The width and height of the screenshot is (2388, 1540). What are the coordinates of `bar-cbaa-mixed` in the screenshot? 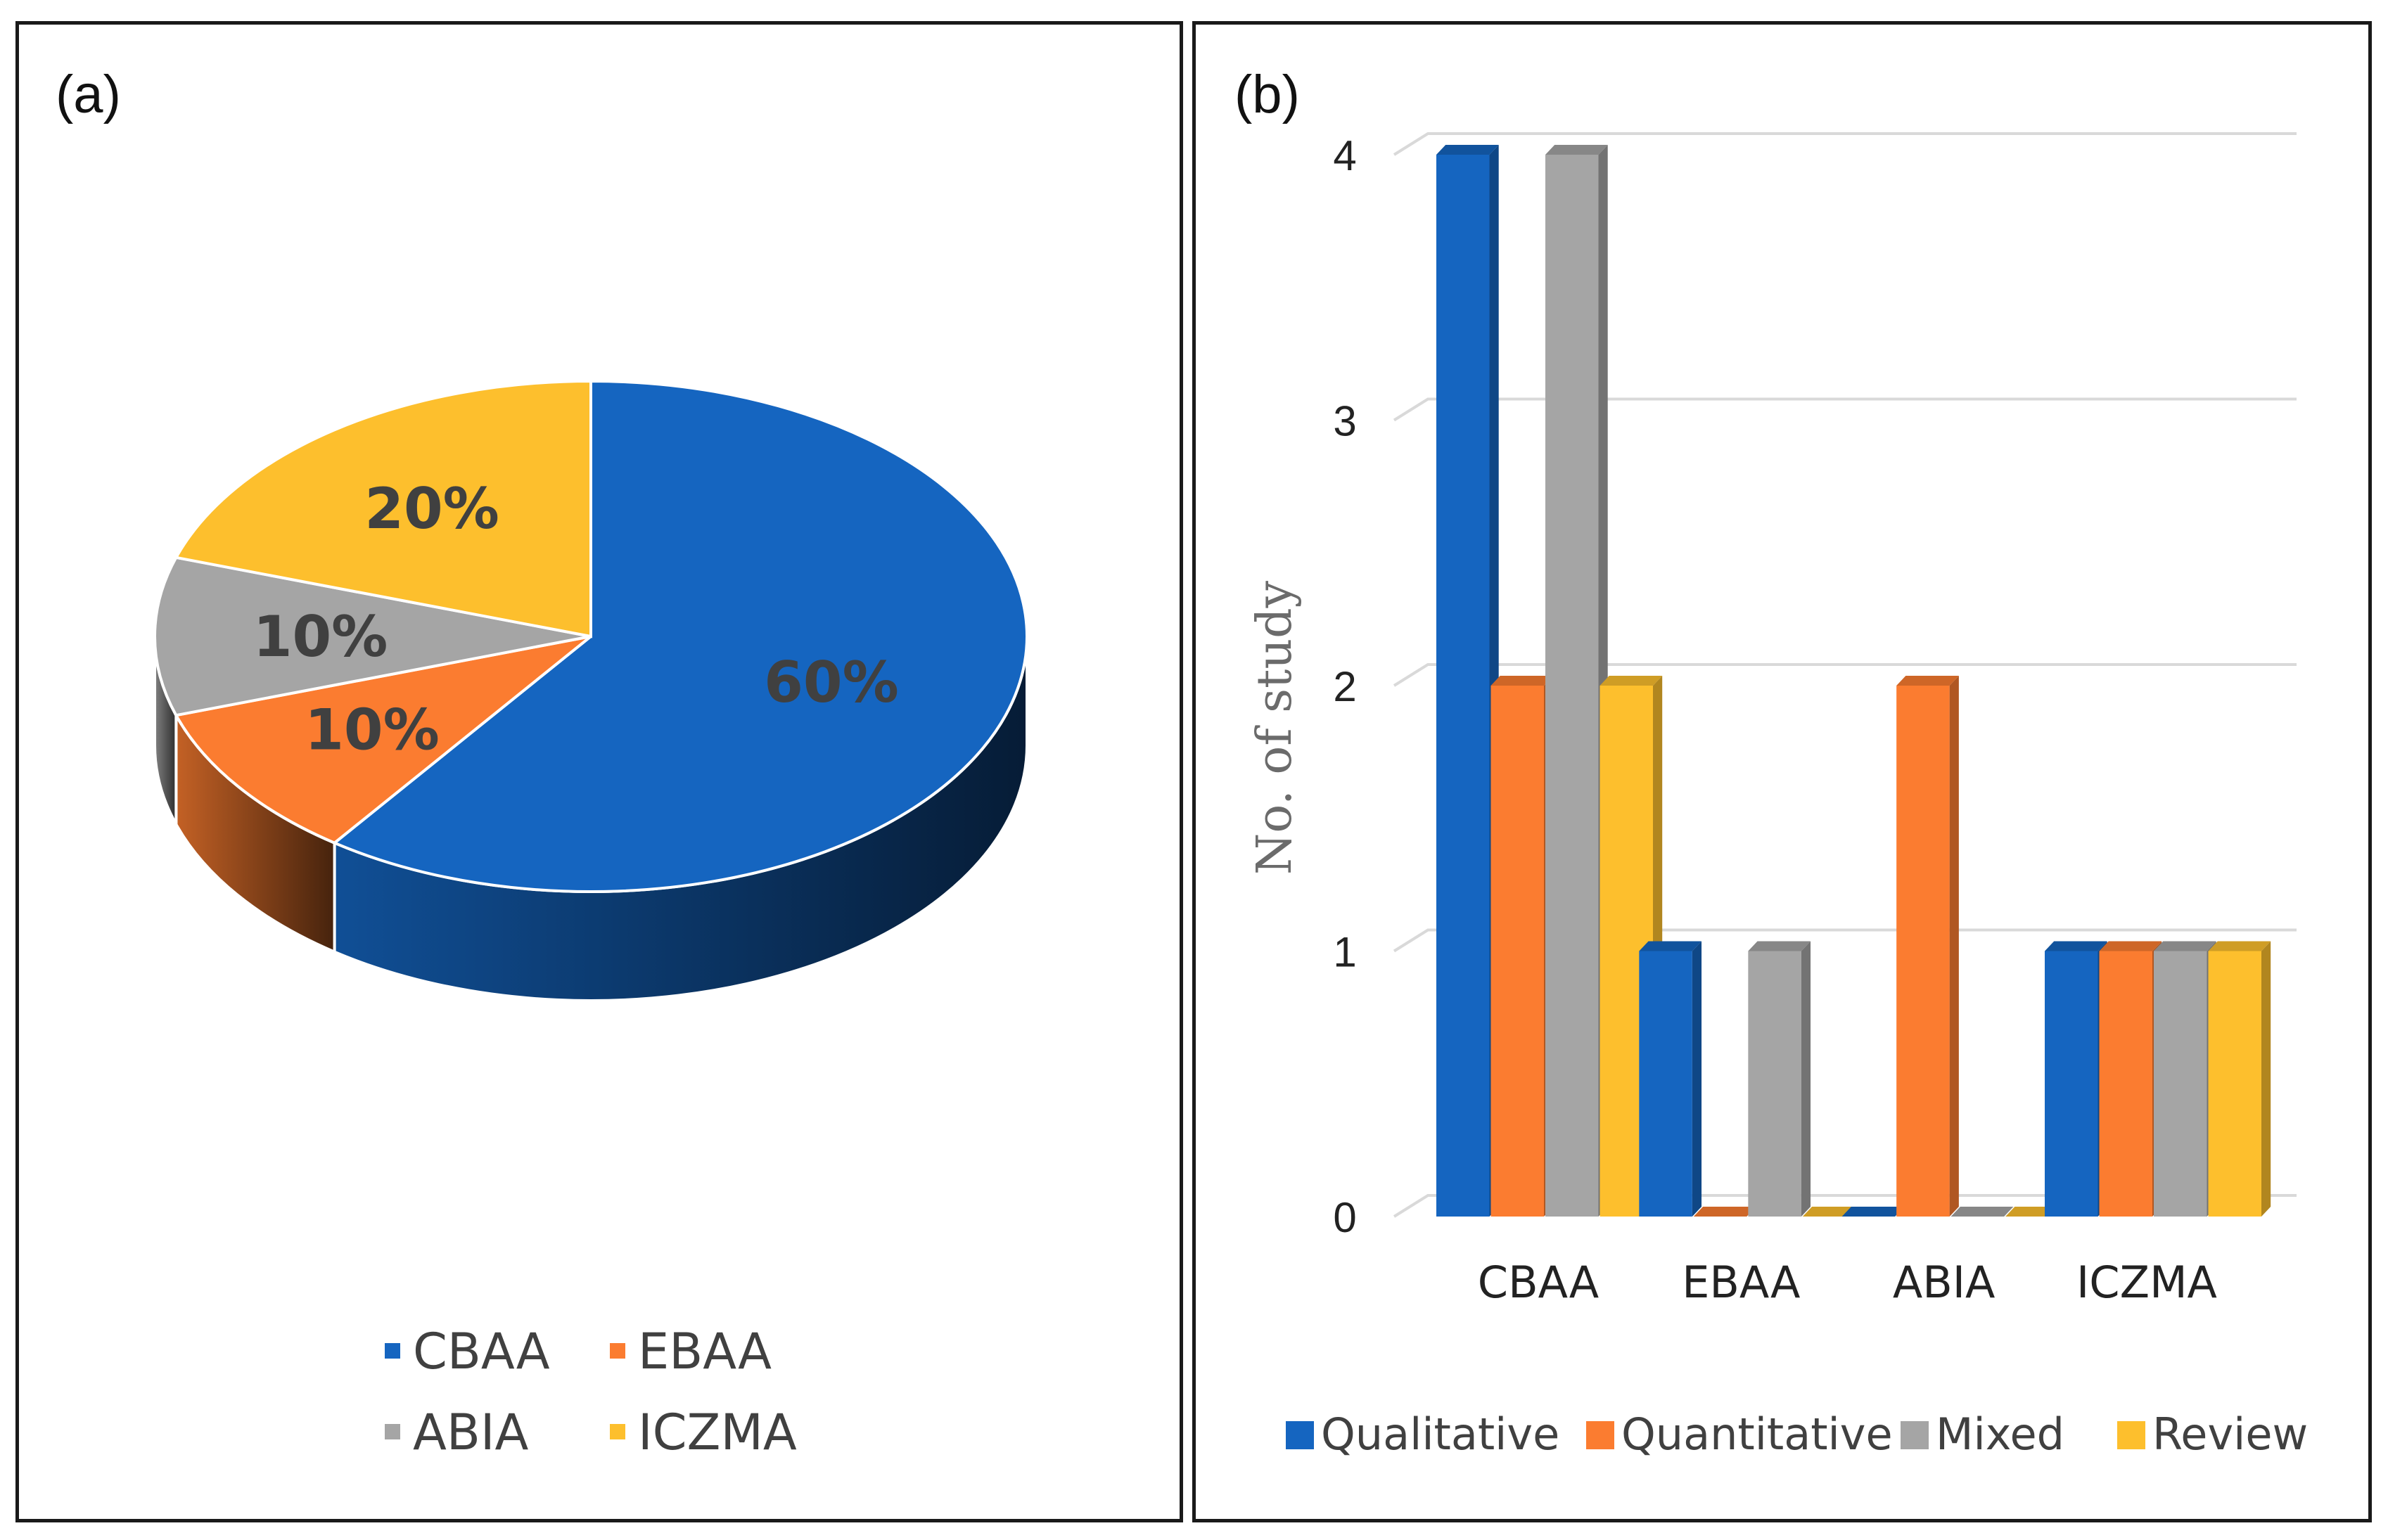 It's located at (1576, 681).